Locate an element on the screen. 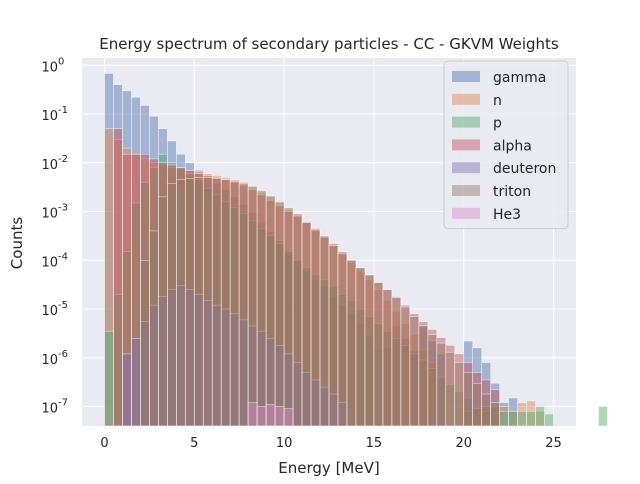 This screenshot has height=484, width=640. x-tick-label: 20 is located at coordinates (463, 443).